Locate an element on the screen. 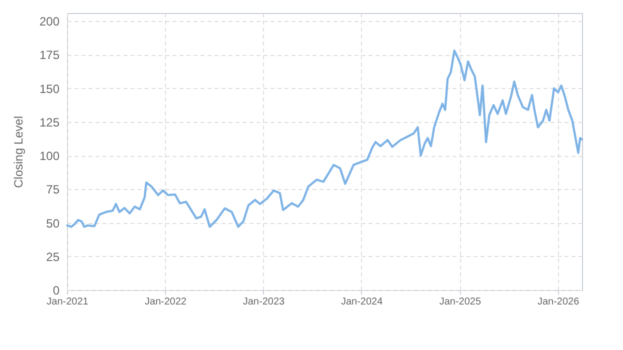 The height and width of the screenshot is (350, 623). y-tick-label: 125 is located at coordinates (49, 122).